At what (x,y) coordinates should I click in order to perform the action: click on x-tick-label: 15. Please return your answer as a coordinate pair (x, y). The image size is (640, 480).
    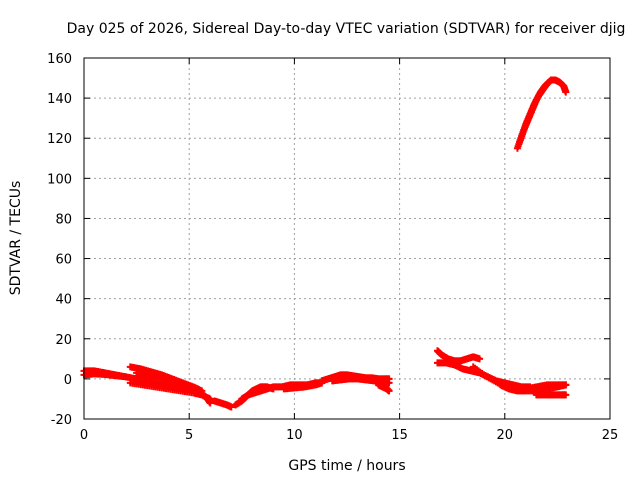
    Looking at the image, I should click on (399, 435).